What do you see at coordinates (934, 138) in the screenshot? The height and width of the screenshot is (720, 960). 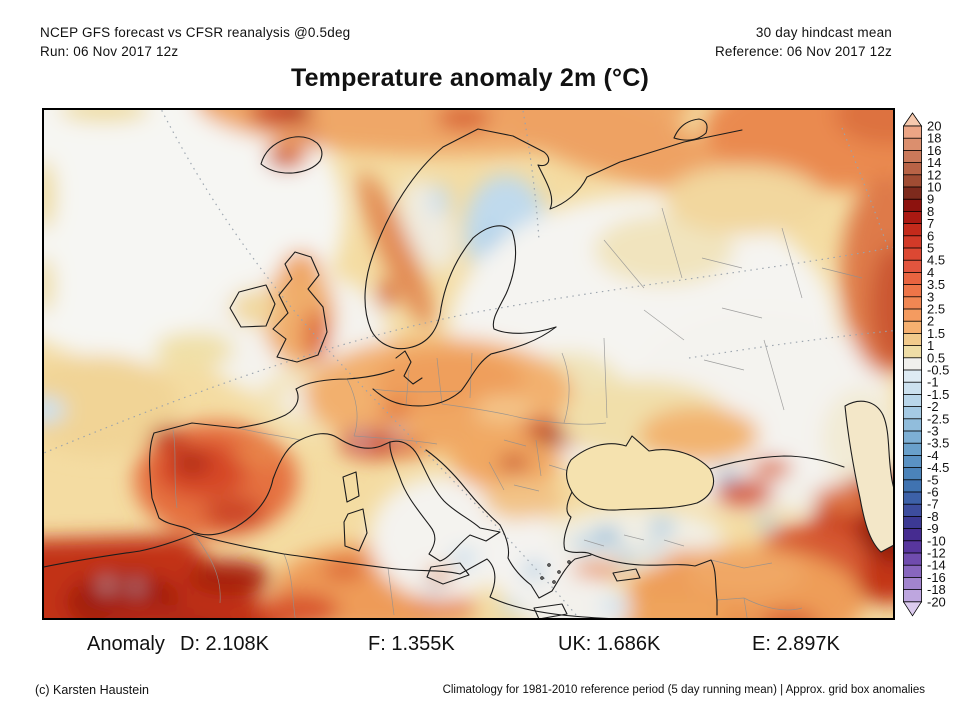 I see `svg-text: 18` at bounding box center [934, 138].